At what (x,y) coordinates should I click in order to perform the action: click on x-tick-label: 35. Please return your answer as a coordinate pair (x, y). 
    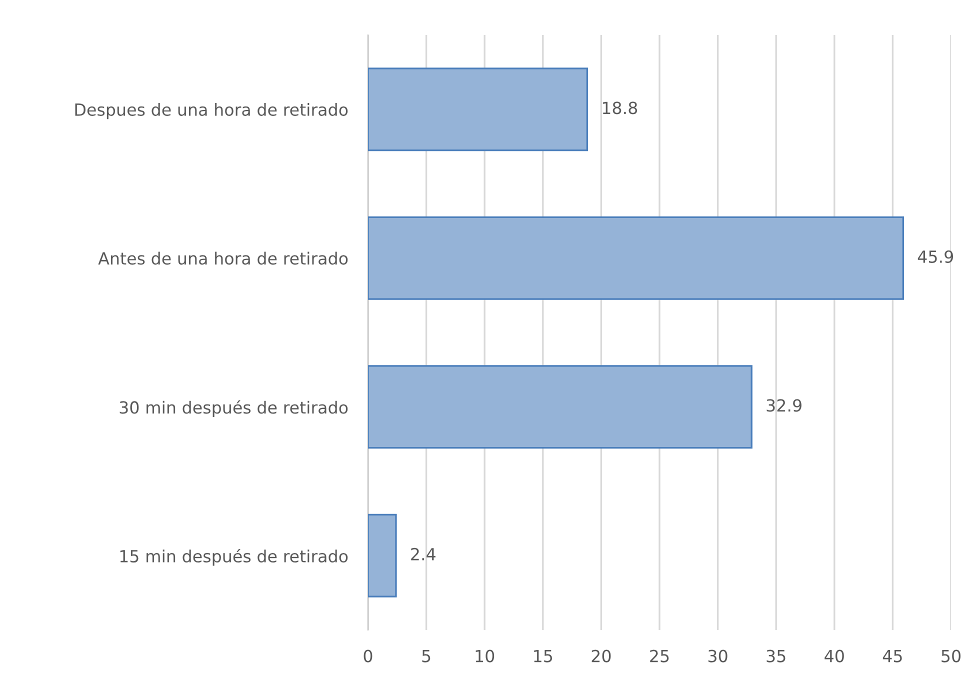
    Looking at the image, I should click on (776, 656).